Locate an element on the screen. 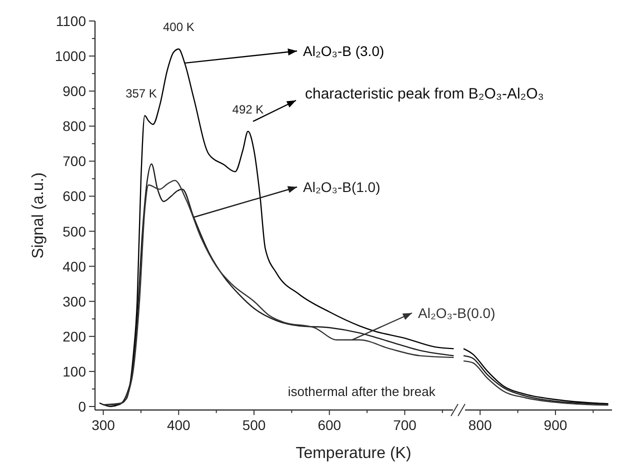  y-tick-label: 0 is located at coordinates (82, 406).